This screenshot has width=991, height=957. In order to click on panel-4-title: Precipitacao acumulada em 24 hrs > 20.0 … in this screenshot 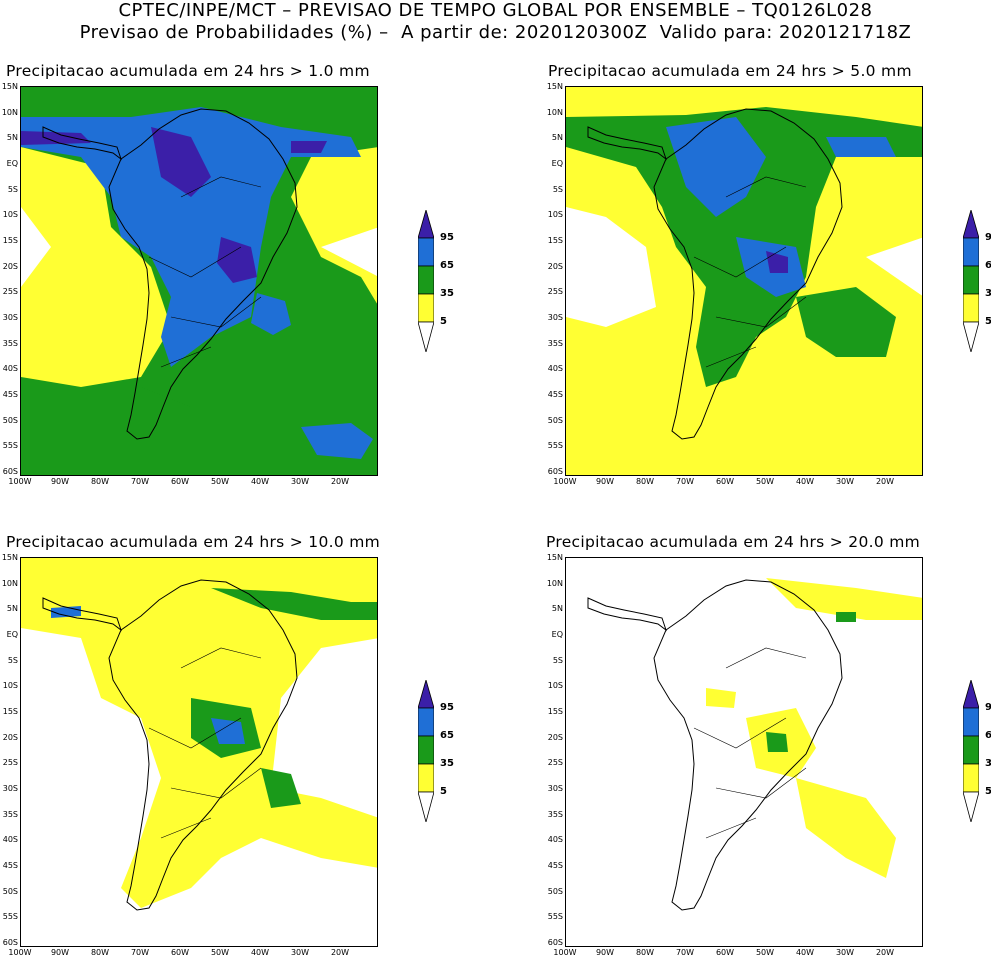, I will do `click(733, 542)`.